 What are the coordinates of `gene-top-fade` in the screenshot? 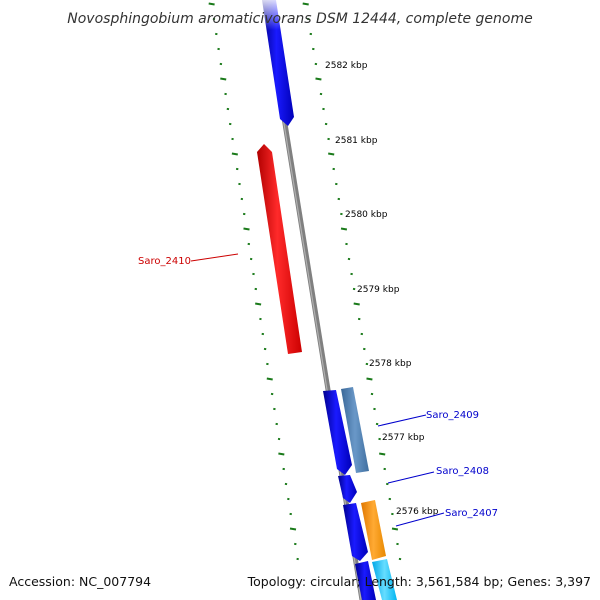 It's located at (277, 15).